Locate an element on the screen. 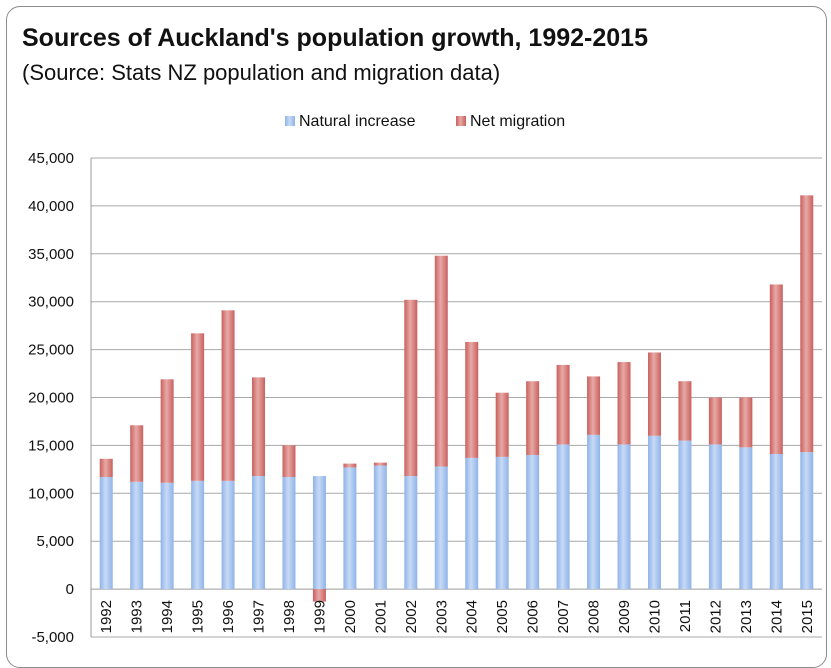 The image size is (831, 668). y-tick-label: 15,000 is located at coordinates (51, 445).